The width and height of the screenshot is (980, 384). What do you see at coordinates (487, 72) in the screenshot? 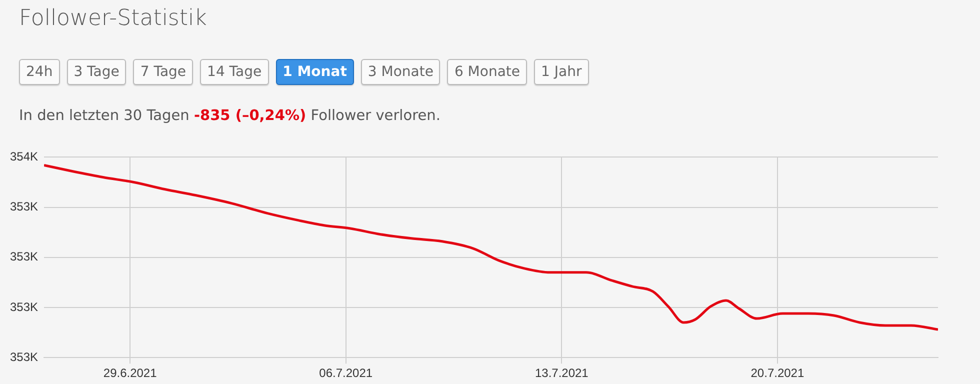
I see `text: 6 Monate` at bounding box center [487, 72].